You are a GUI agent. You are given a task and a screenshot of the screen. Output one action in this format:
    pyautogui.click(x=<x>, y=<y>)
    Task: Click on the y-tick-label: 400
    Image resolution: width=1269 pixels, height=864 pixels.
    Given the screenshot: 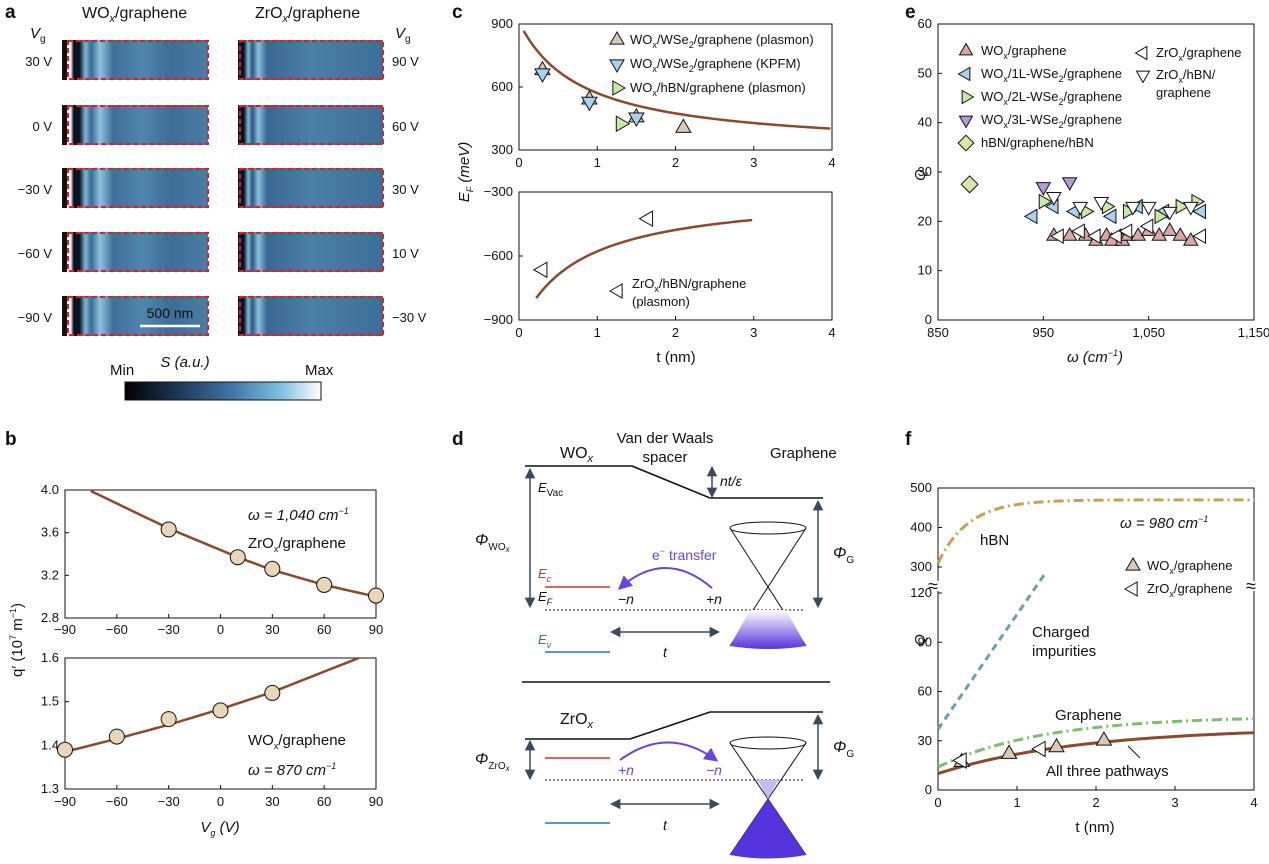 What is the action you would take?
    pyautogui.click(x=921, y=527)
    